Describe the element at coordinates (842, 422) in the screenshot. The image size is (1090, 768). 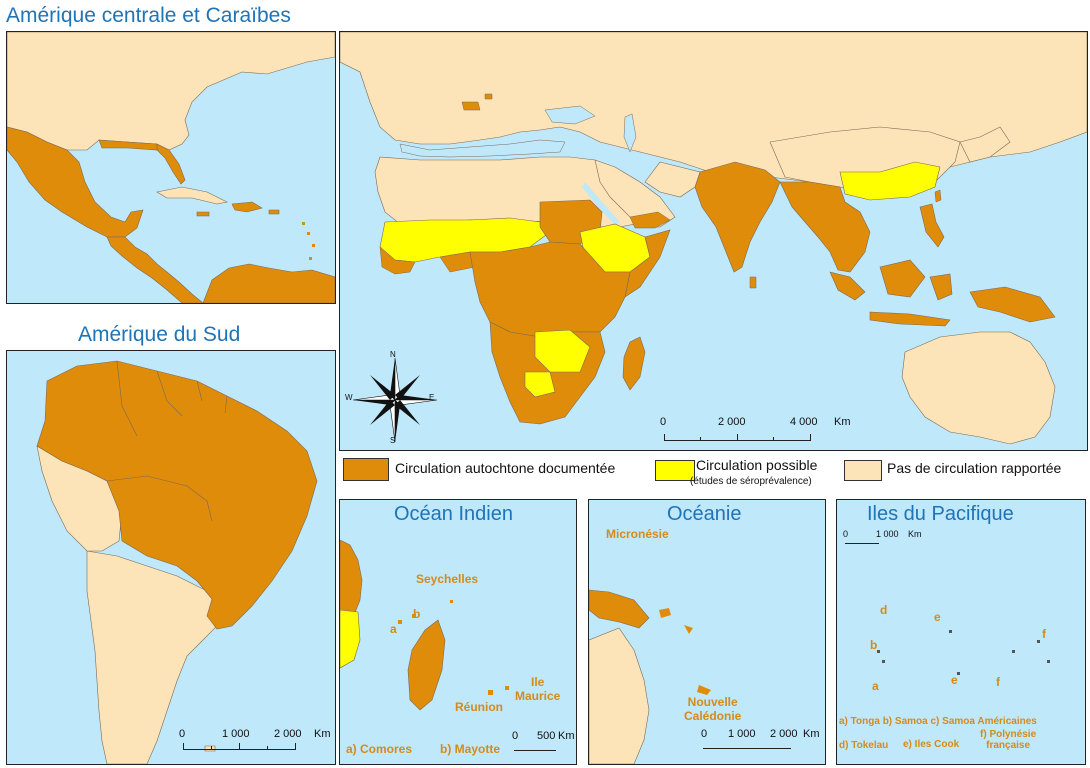
I see `main-scale-unit: Km` at that location.